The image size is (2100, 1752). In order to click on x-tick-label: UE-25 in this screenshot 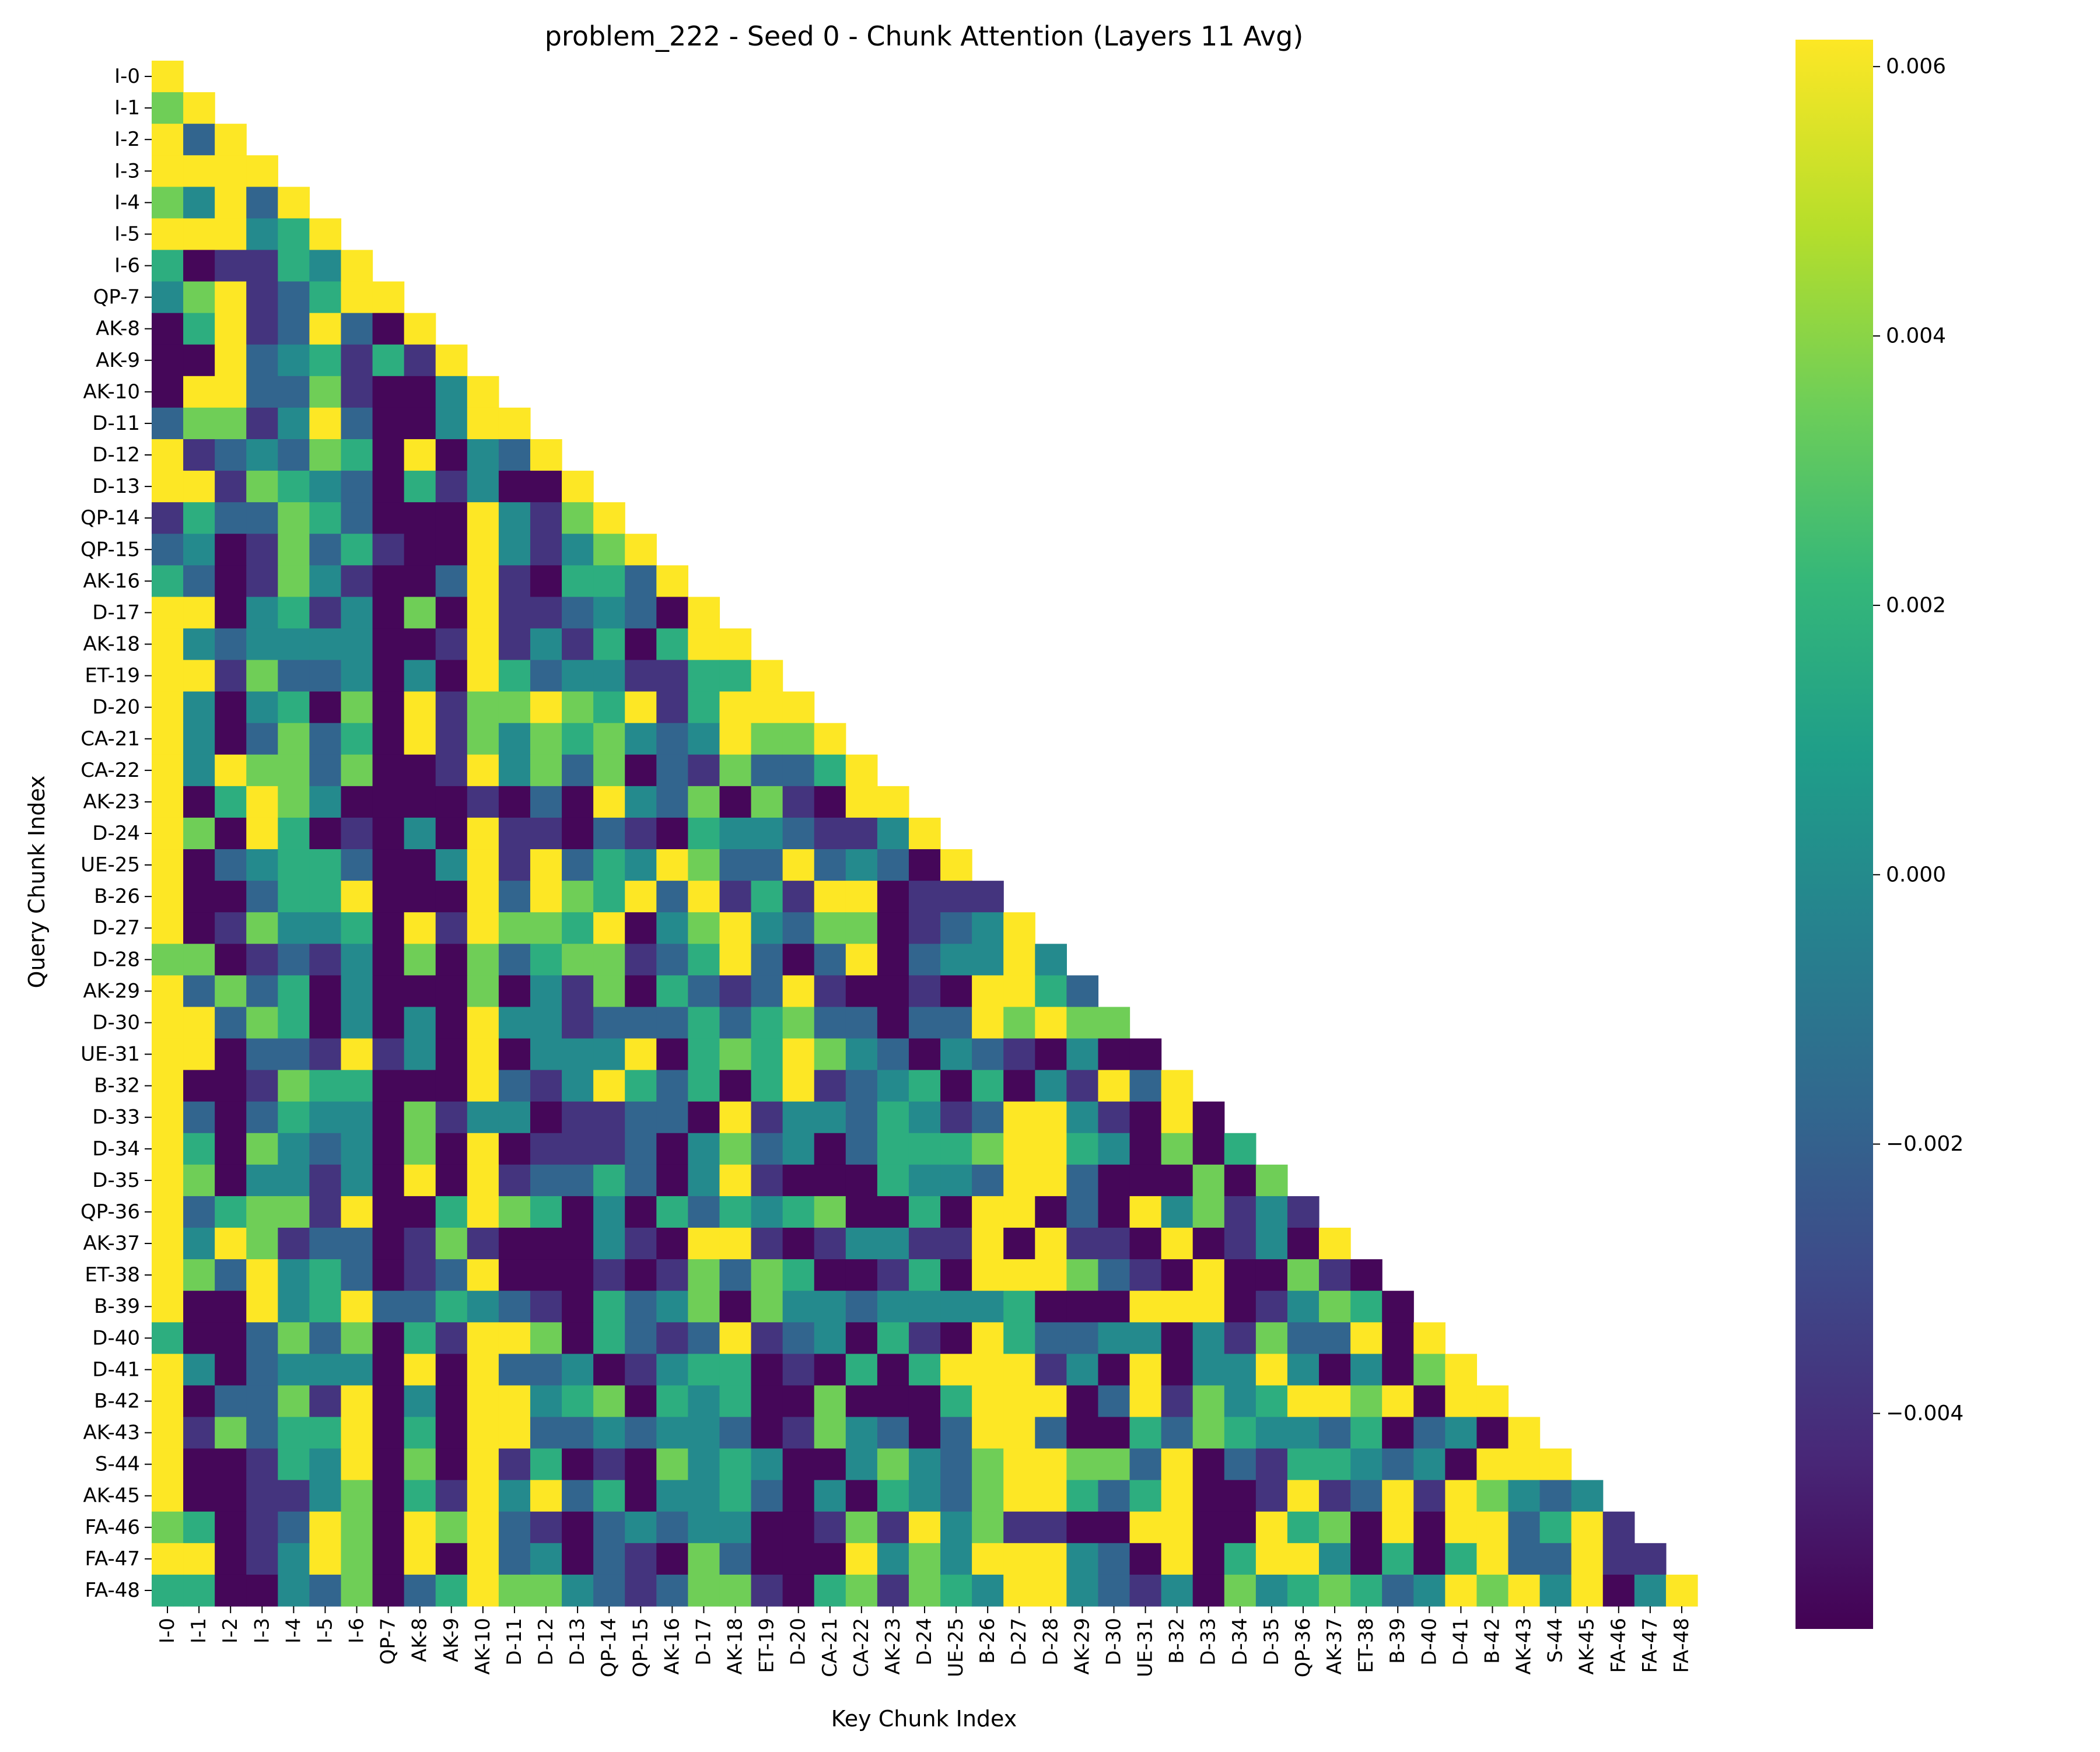, I will do `click(956, 1647)`.